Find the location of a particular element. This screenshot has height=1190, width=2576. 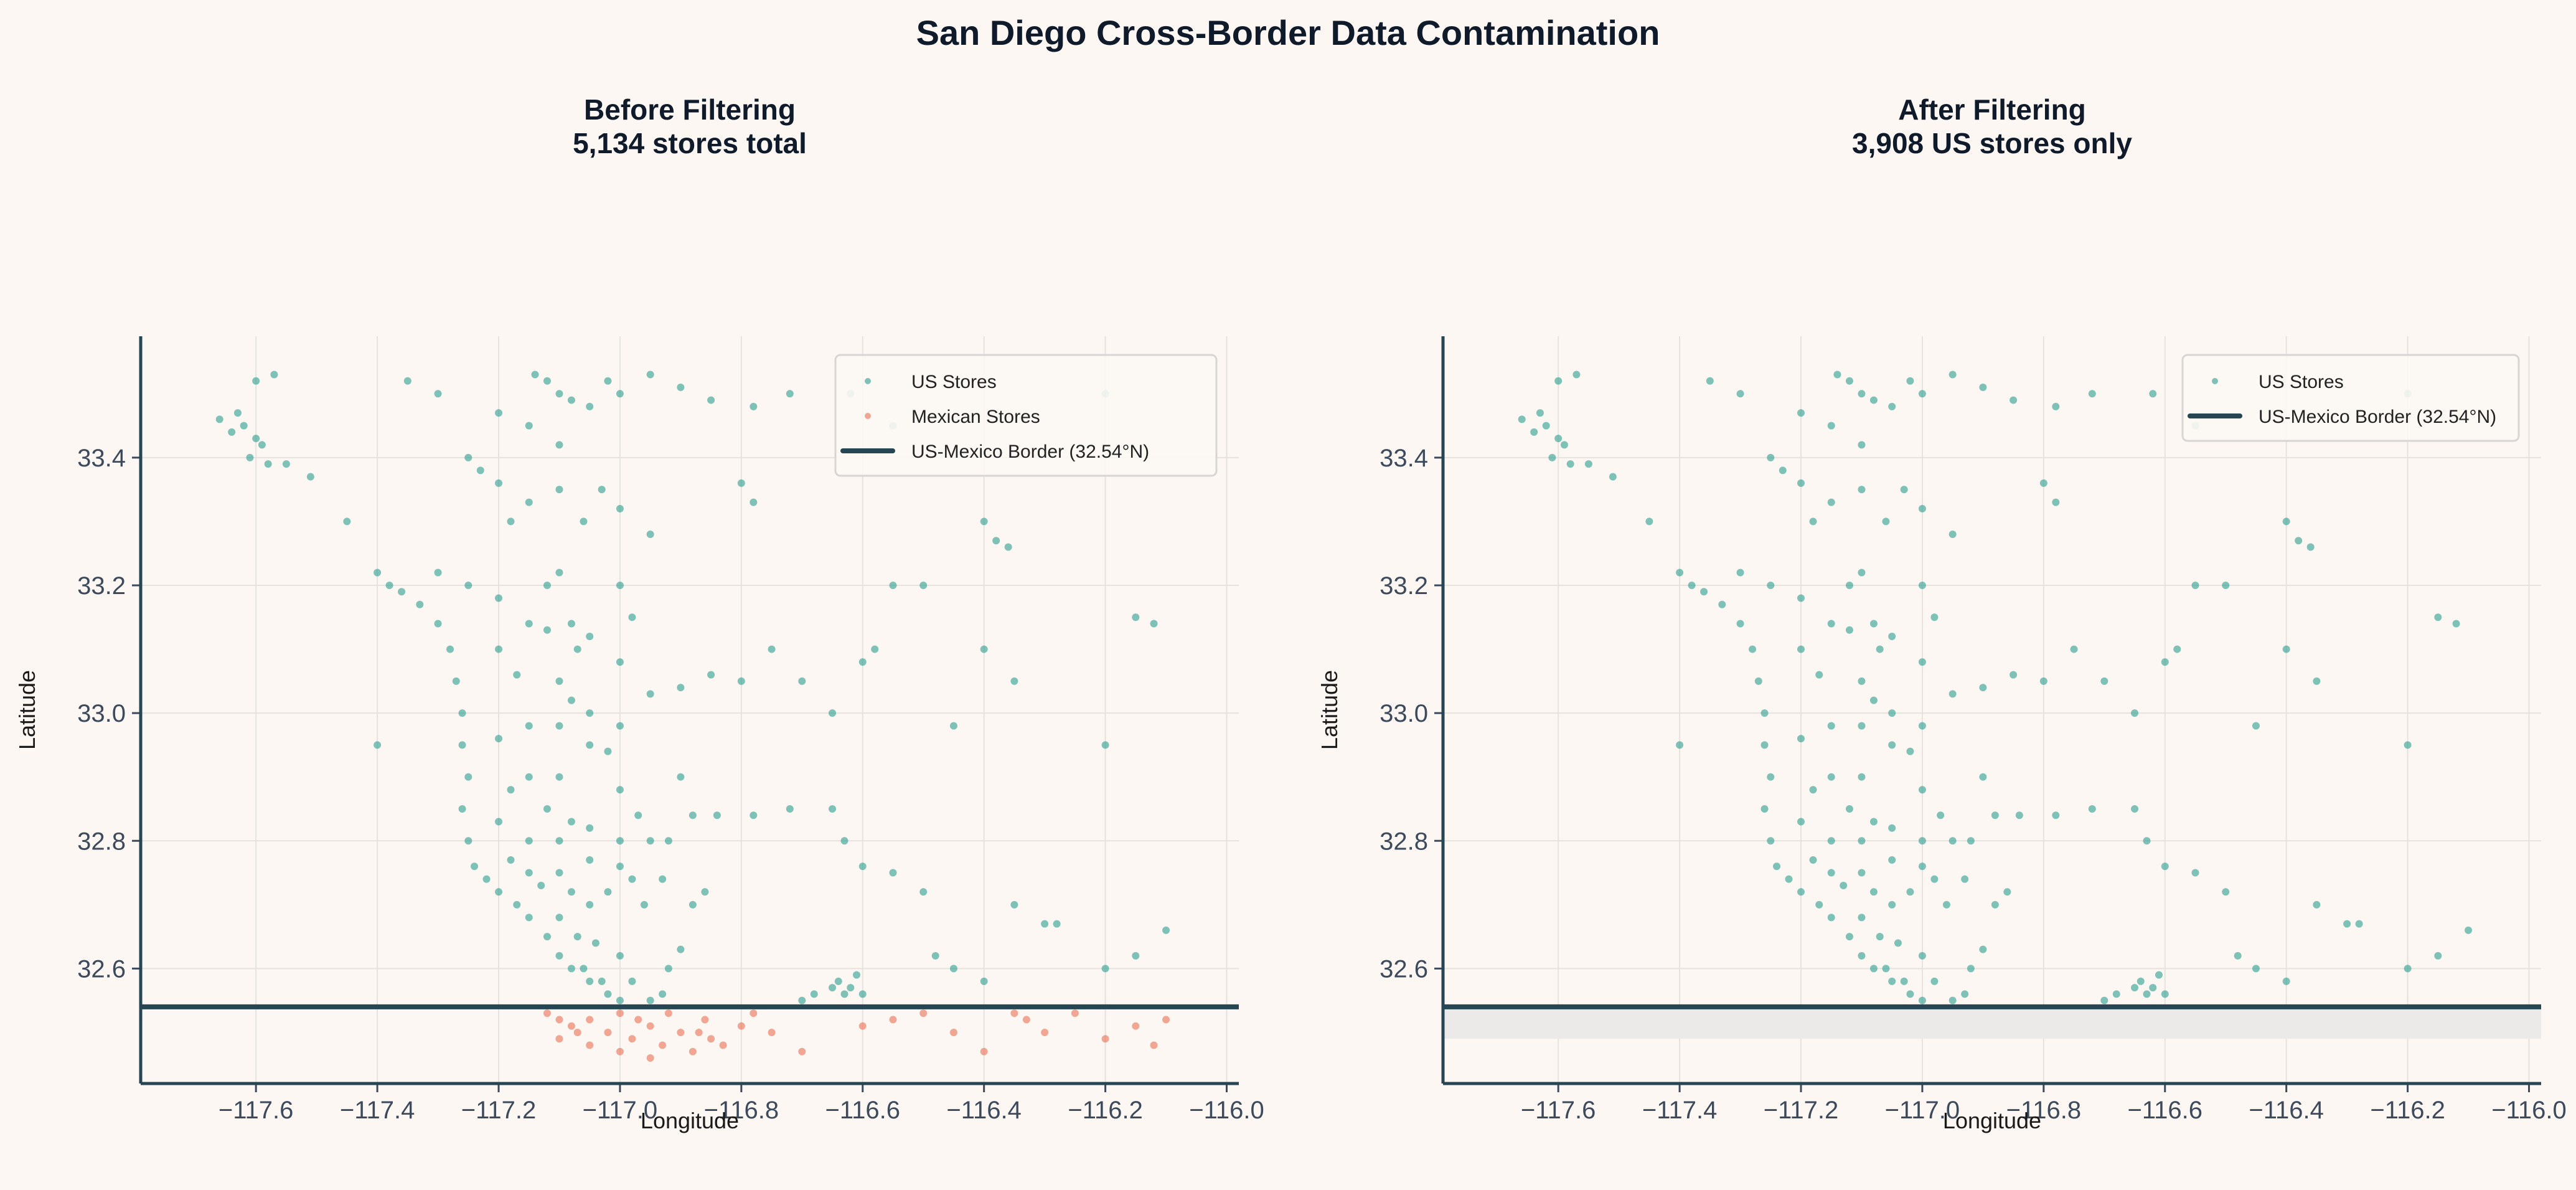

panel-subtitle: 5,134 stores total is located at coordinates (690, 143).